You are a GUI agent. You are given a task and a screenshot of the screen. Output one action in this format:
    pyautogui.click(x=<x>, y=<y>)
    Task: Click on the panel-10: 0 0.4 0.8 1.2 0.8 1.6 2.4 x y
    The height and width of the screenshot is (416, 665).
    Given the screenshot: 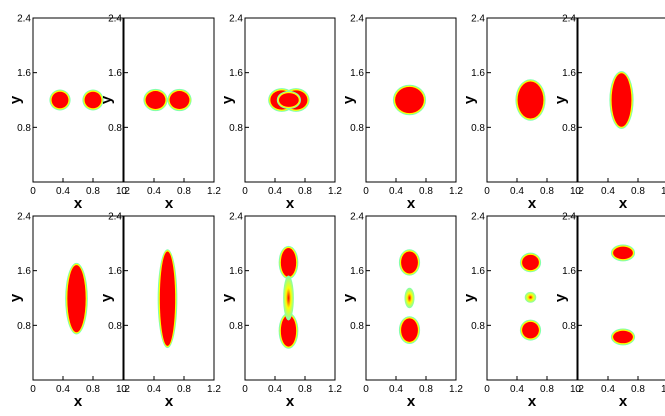 What is the action you would take?
    pyautogui.click(x=401, y=311)
    